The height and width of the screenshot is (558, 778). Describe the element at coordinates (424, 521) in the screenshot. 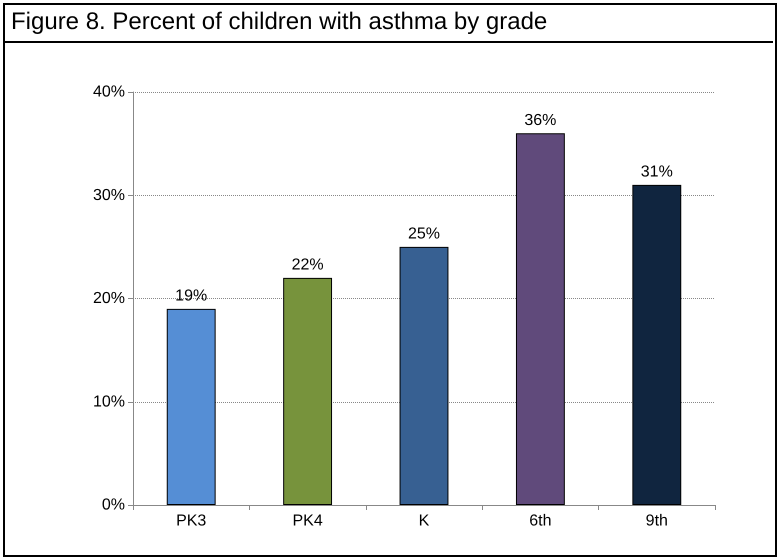

I see `x-tick-label: K` at that location.